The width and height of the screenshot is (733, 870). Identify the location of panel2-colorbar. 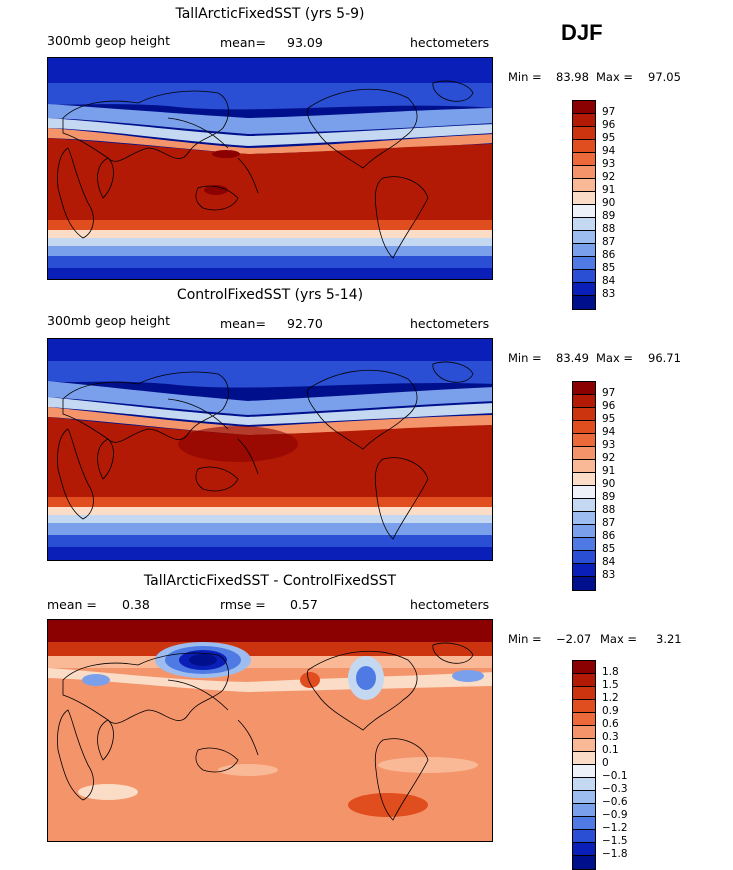
(584, 486).